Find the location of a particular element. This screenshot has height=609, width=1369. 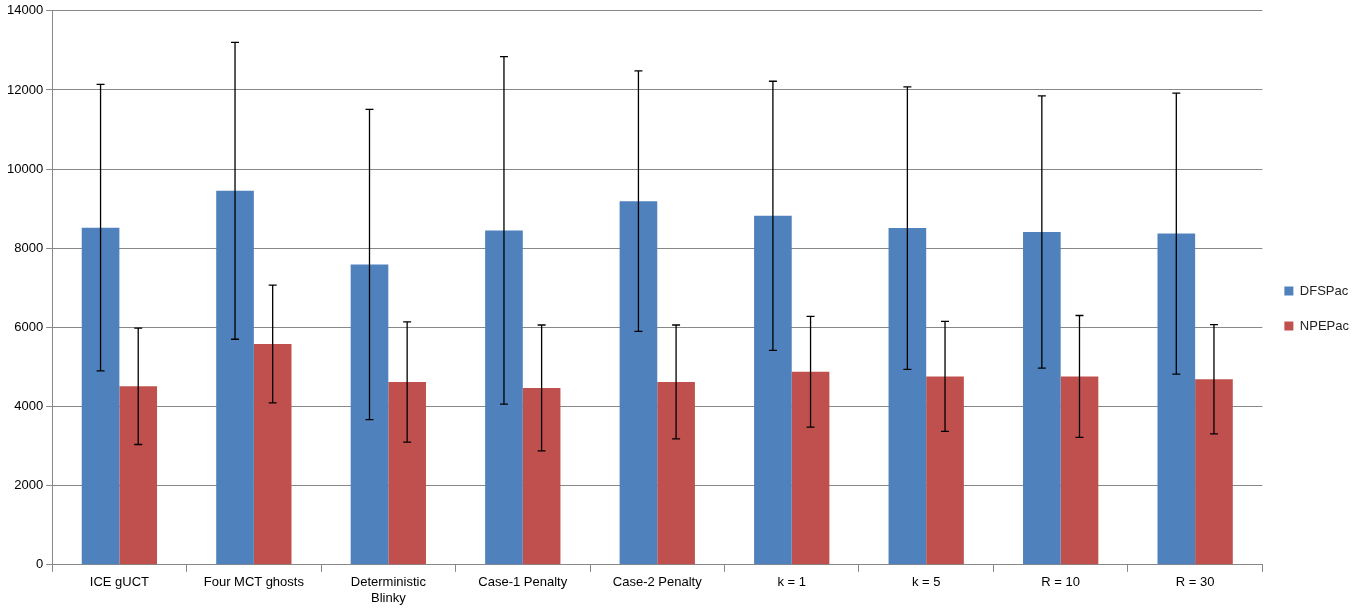

x-tick-label: R = 10 is located at coordinates (1060, 582).